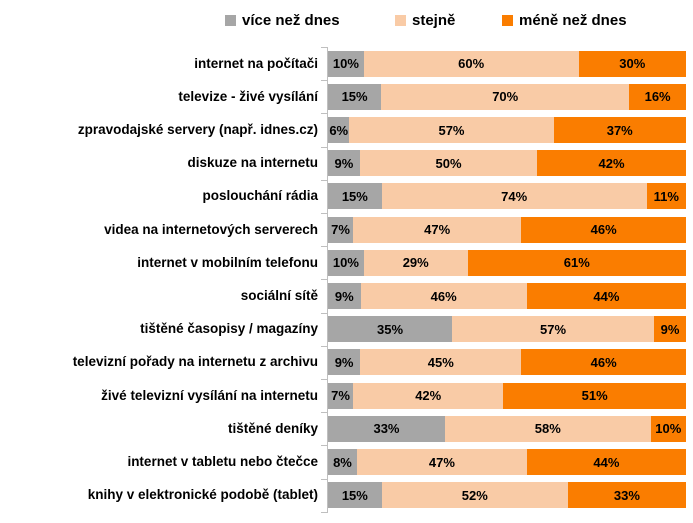 The height and width of the screenshot is (523, 693). Describe the element at coordinates (434, 20) in the screenshot. I see `legend-label: stejně` at that location.